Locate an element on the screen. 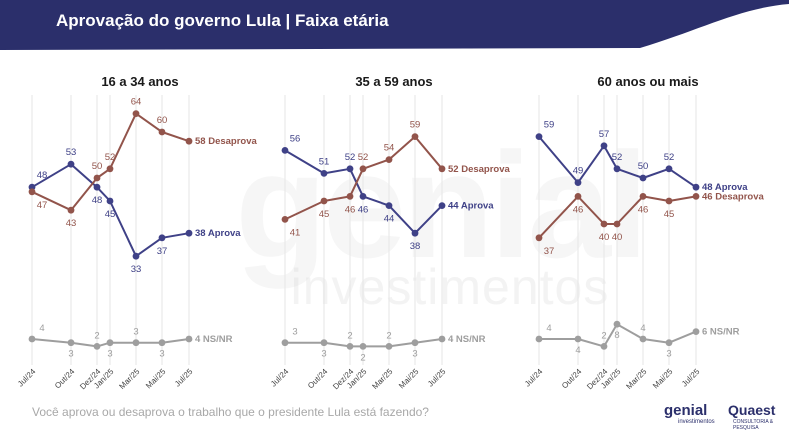 The height and width of the screenshot is (440, 789). genial-logo-sub: investimentos is located at coordinates (696, 422).